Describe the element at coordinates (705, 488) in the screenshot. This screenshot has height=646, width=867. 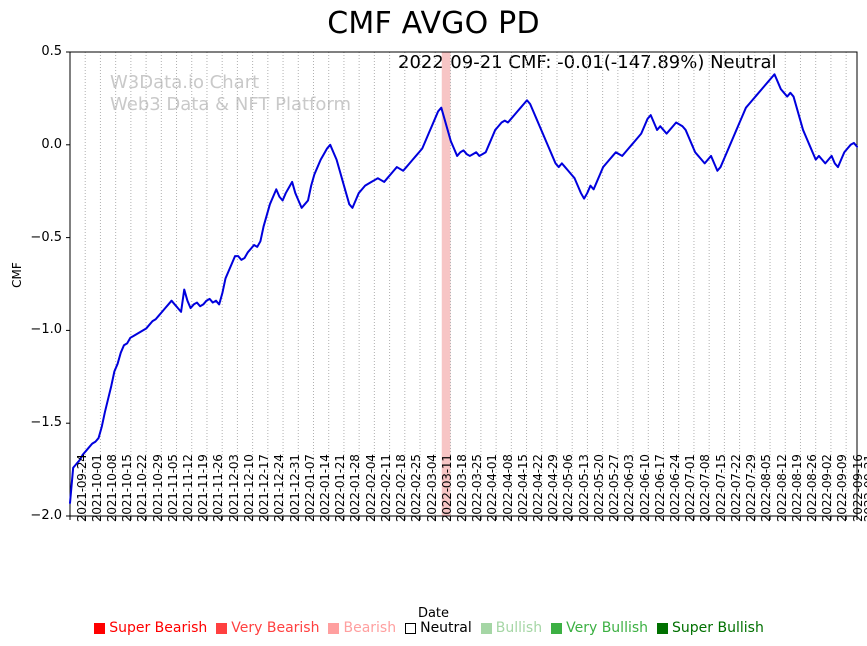
I see `x-tick-label: 2022-07-08` at that location.